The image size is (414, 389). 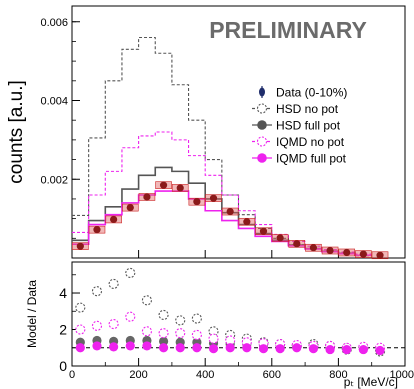 What do you see at coordinates (308, 126) in the screenshot?
I see `legend-label: HSD full pot` at bounding box center [308, 126].